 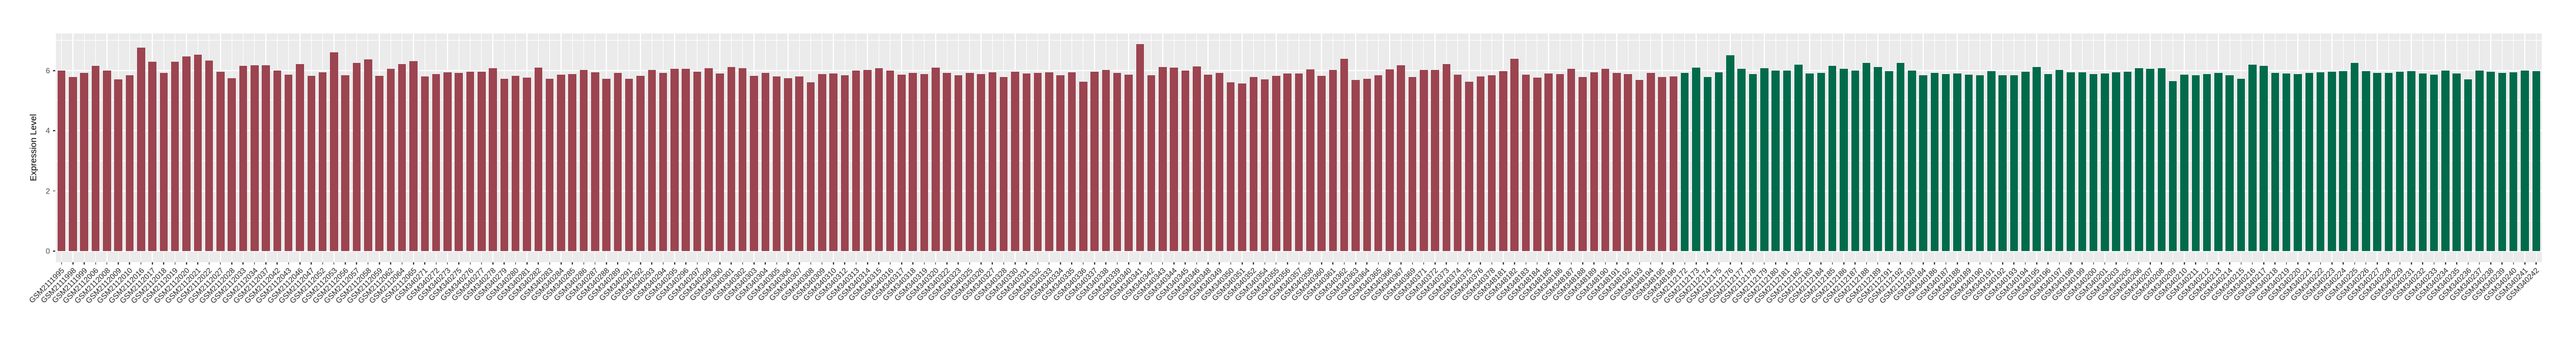 What do you see at coordinates (47, 70) in the screenshot?
I see `y-tick-label: 6` at bounding box center [47, 70].